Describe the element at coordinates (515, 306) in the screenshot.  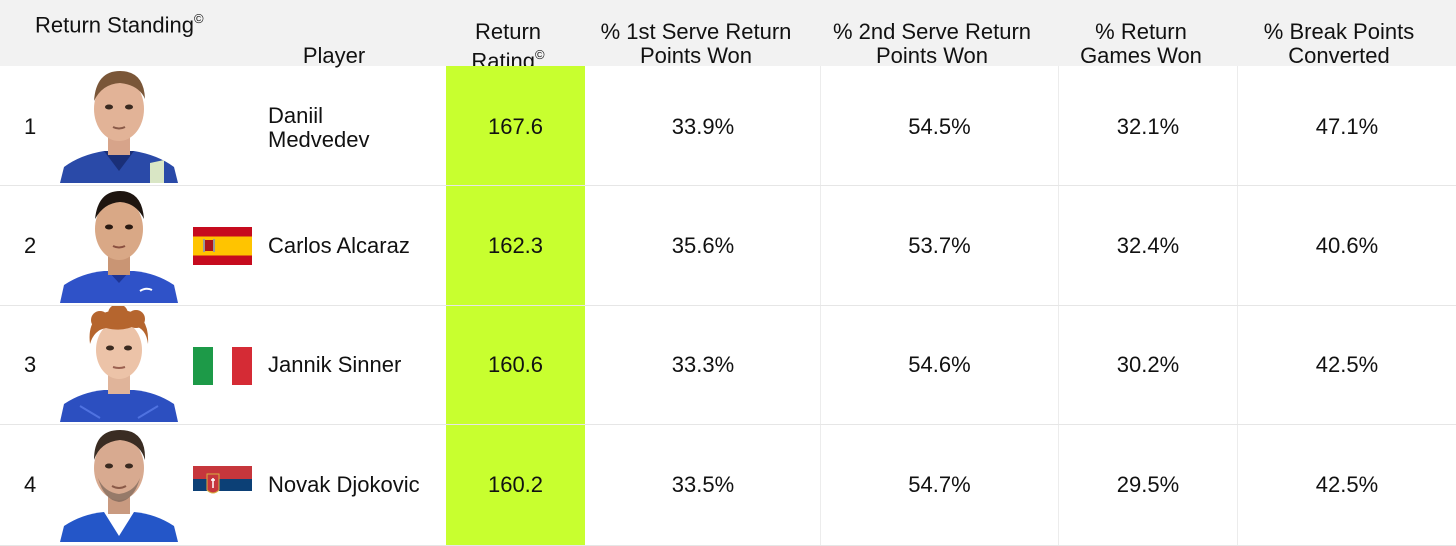
I see `return-rating-highlight` at that location.